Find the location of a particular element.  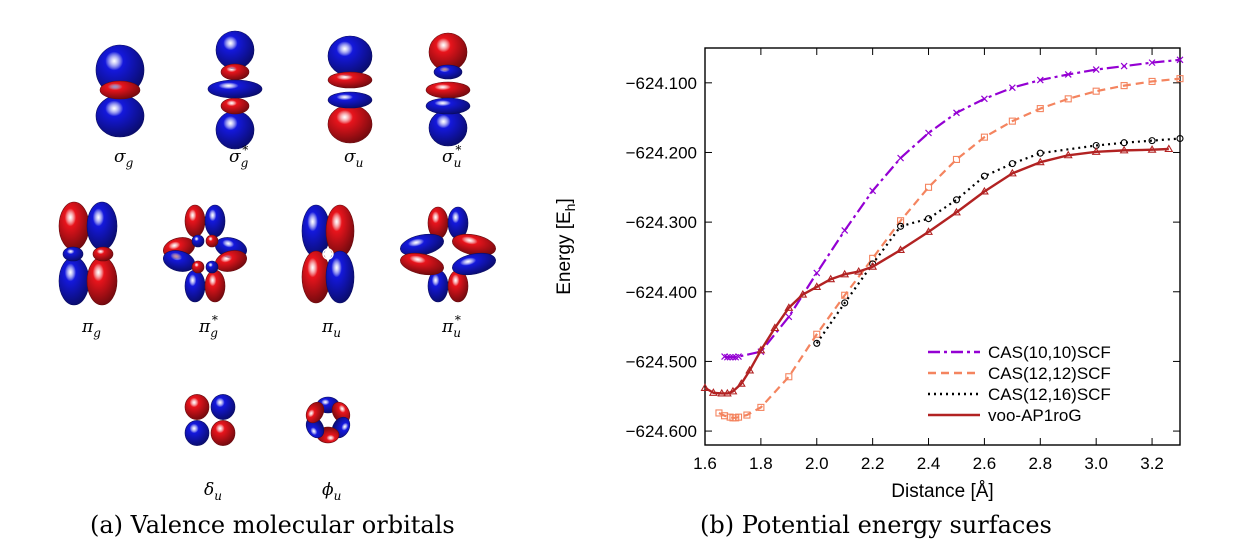

series-markers is located at coordinates (998, 240).